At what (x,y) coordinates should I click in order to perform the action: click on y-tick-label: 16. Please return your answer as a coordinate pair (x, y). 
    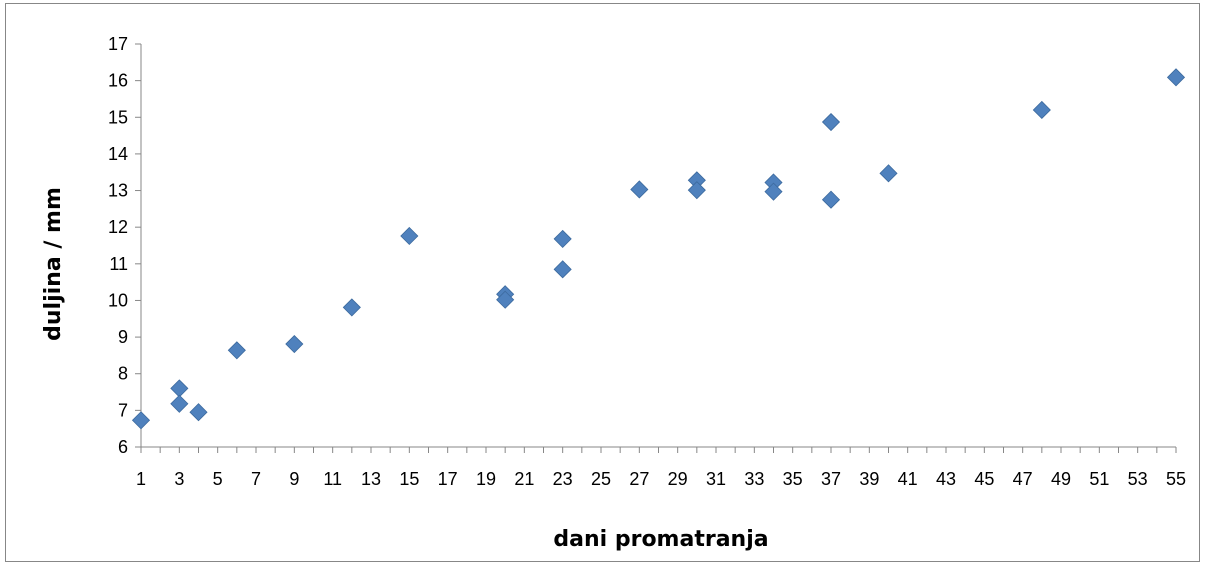
    Looking at the image, I should click on (118, 81).